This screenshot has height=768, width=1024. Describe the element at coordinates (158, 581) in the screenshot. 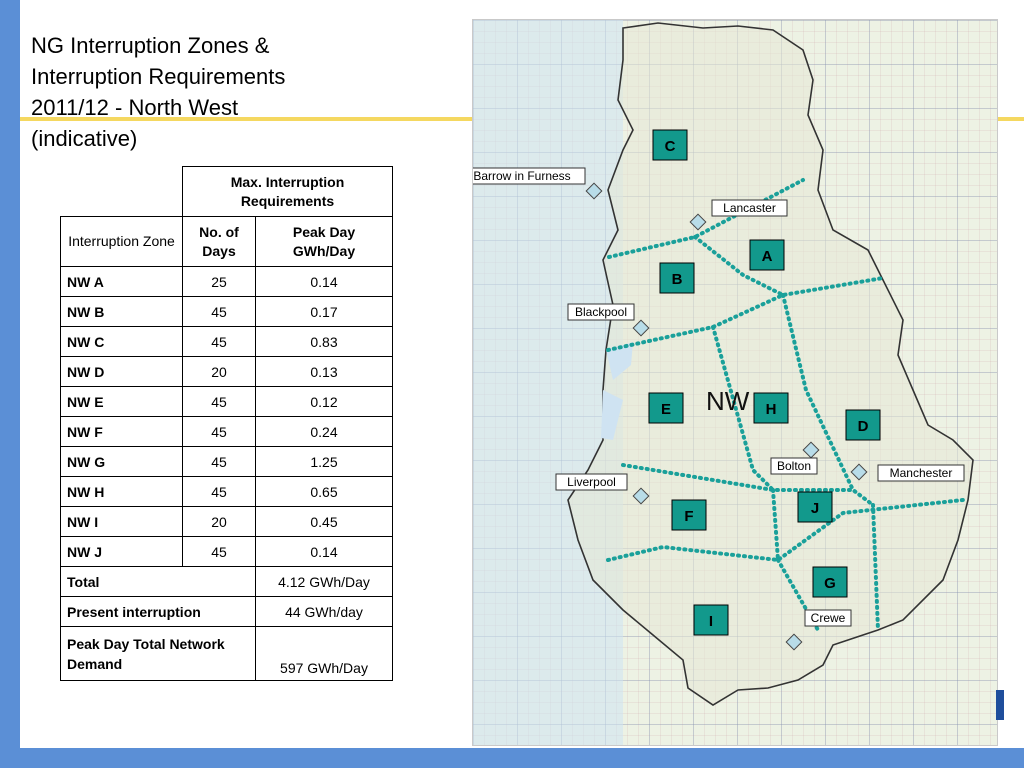

I see `total-label: Total` at that location.